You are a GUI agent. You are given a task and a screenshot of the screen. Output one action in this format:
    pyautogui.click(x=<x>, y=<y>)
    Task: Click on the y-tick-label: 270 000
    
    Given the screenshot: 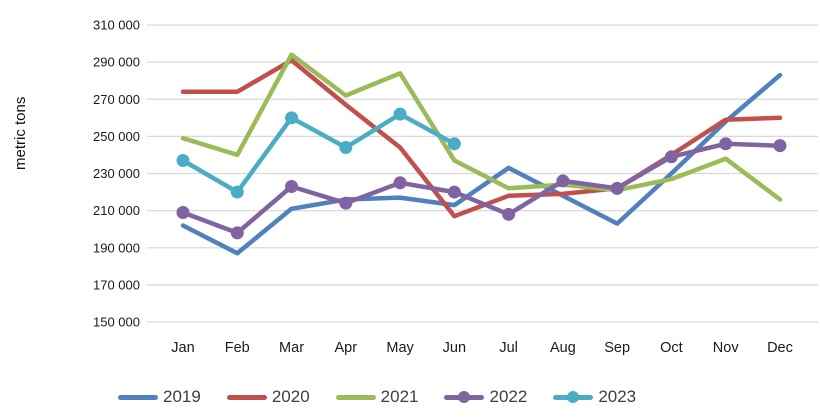 What is the action you would take?
    pyautogui.click(x=116, y=99)
    